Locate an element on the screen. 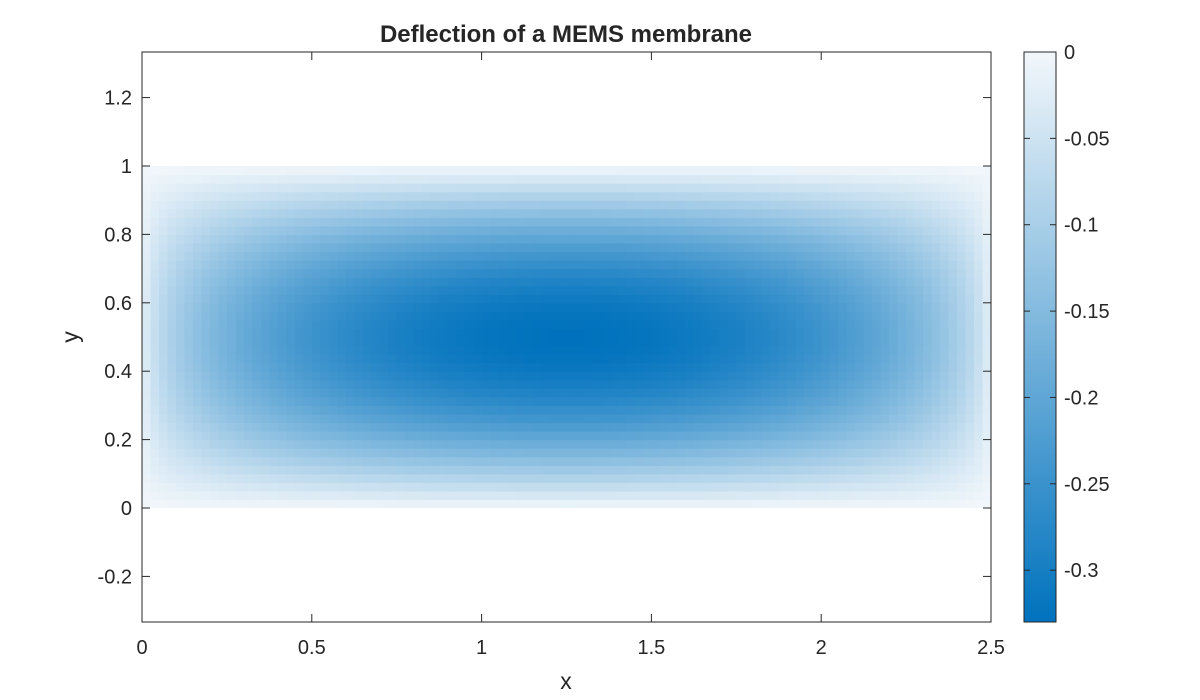 The height and width of the screenshot is (700, 1200). colorbar-gradient is located at coordinates (1040, 337).